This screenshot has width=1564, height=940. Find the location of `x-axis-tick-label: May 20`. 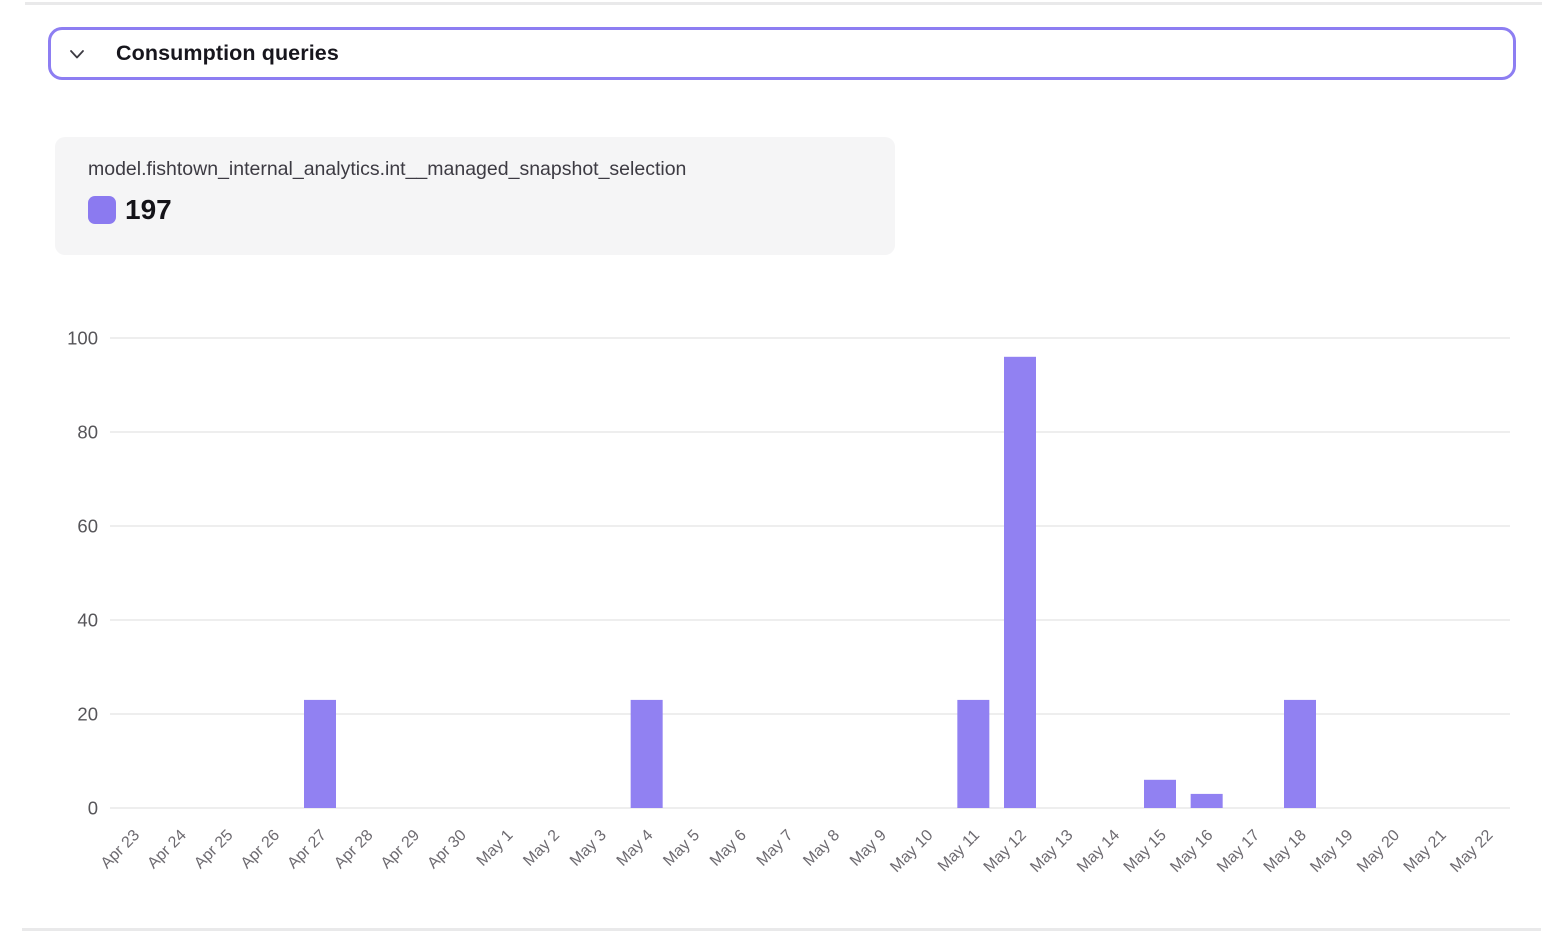

x-axis-tick-label: May 20 is located at coordinates (1378, 851).